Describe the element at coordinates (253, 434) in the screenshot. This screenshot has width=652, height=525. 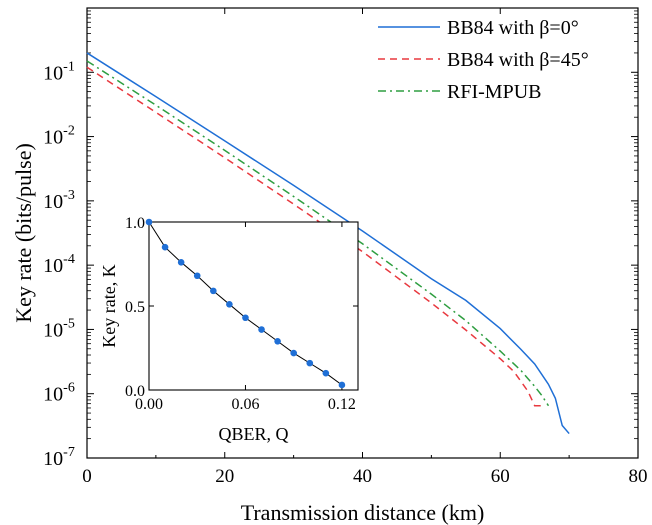
I see `inset-x-axis-label: QBER, Q` at that location.